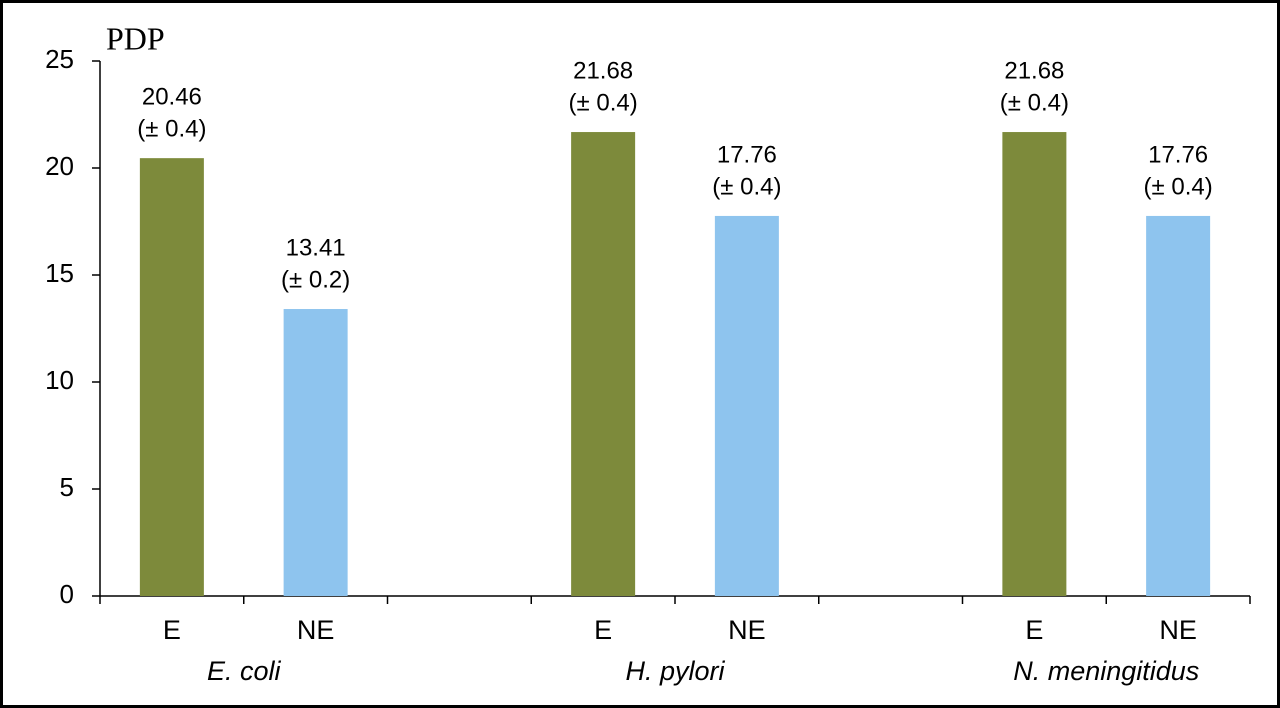 This screenshot has width=1280, height=708. I want to click on y-tick-label: 0, so click(67, 594).